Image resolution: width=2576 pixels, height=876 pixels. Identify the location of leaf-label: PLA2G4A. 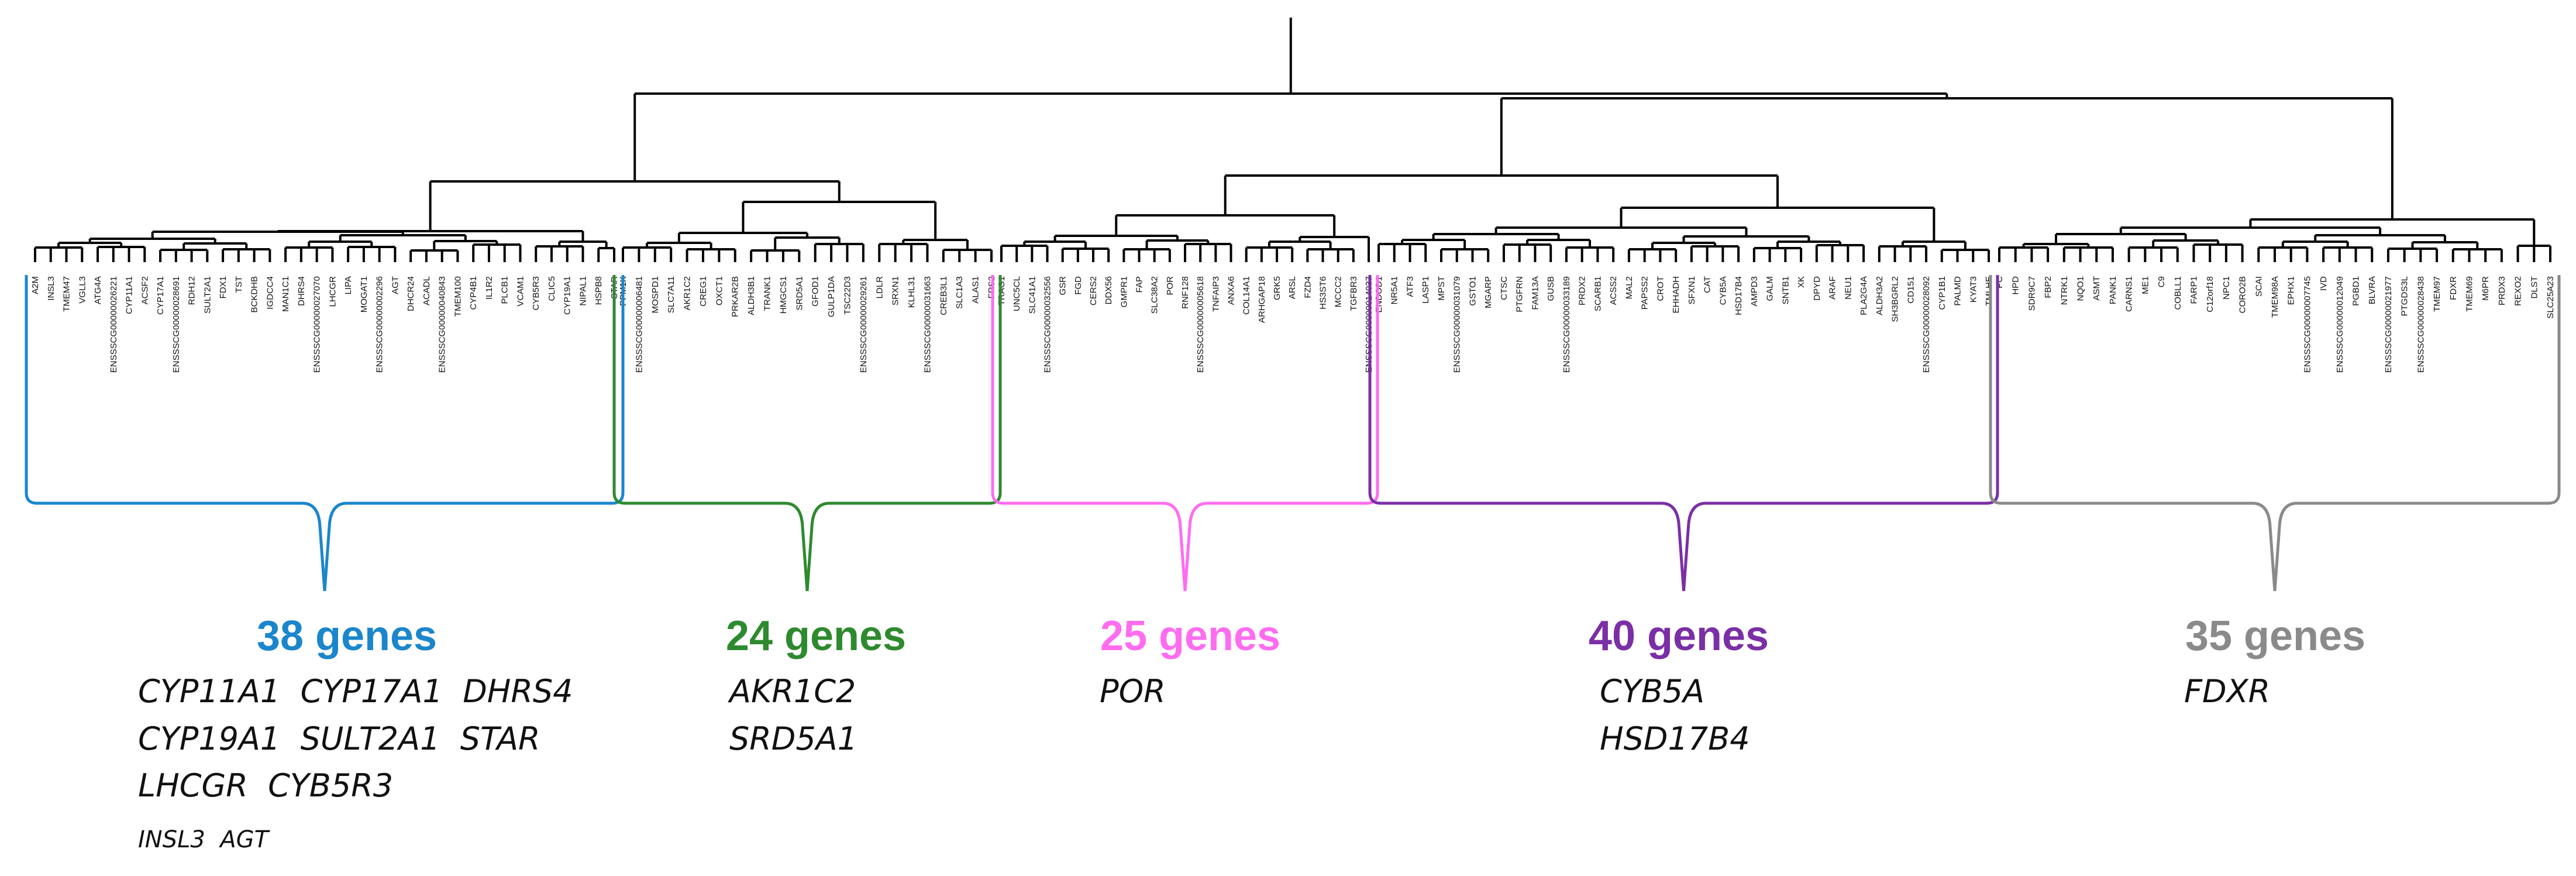
(1864, 295).